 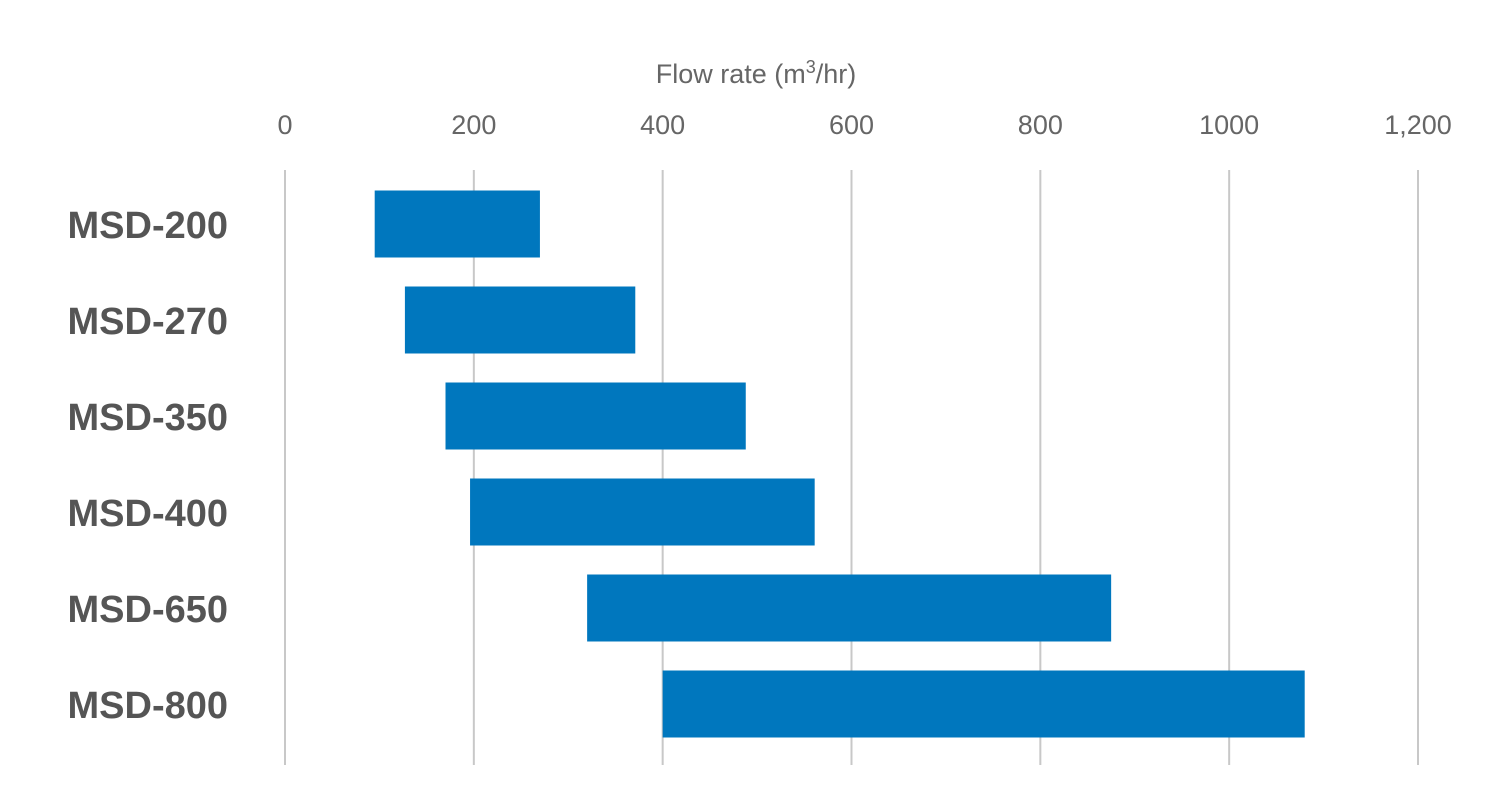 What do you see at coordinates (1418, 125) in the screenshot?
I see `x-tick-label: 1,200` at bounding box center [1418, 125].